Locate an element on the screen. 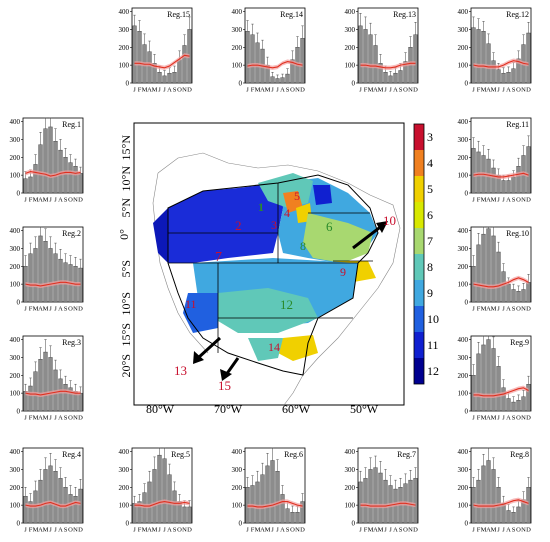 This screenshot has width=550, height=542. colorbar-label: 11 is located at coordinates (433, 345).